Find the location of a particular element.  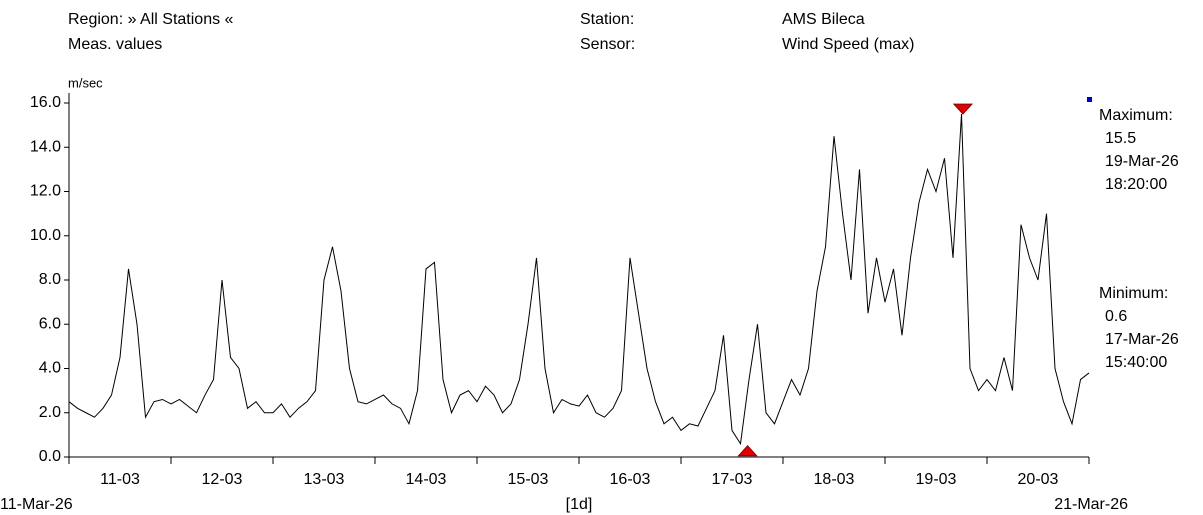

x-tick-label: 19-03 is located at coordinates (936, 479).